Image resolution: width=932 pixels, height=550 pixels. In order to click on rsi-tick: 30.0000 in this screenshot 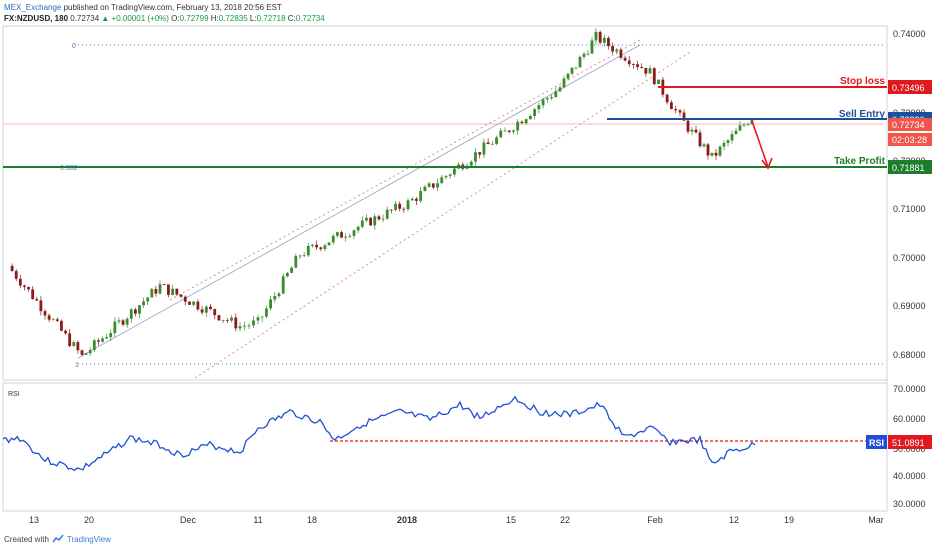, I will do `click(909, 504)`.